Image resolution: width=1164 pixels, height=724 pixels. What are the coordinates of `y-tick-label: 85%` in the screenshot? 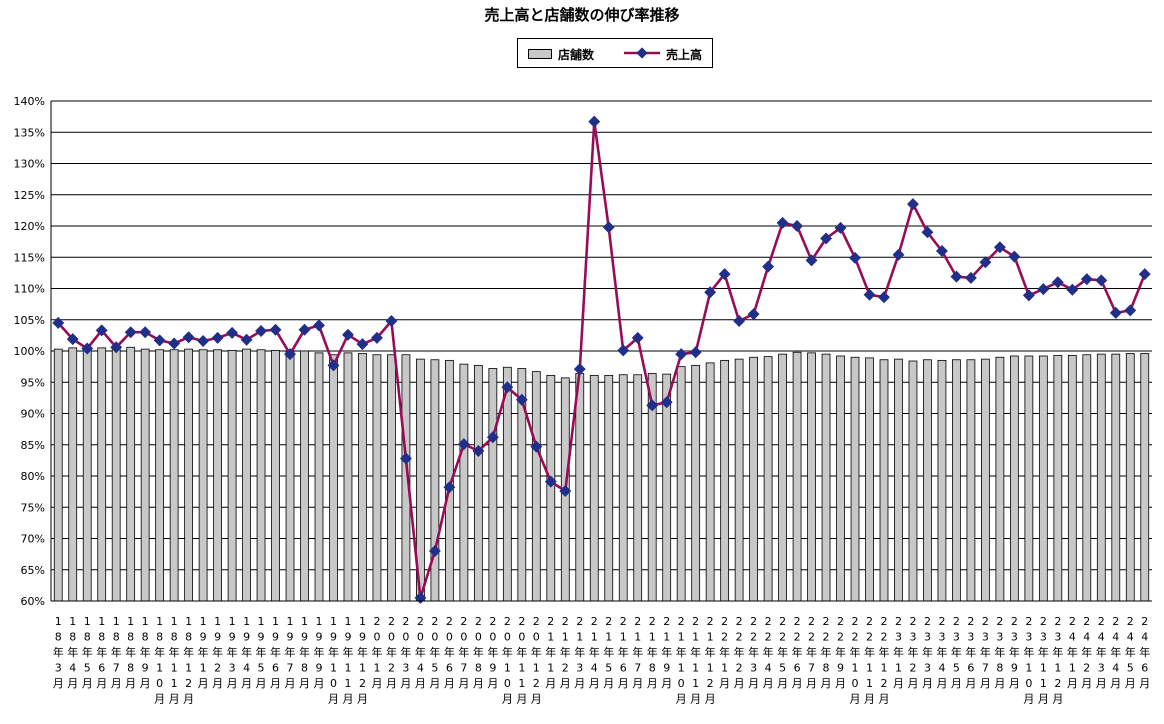 It's located at (33, 445).